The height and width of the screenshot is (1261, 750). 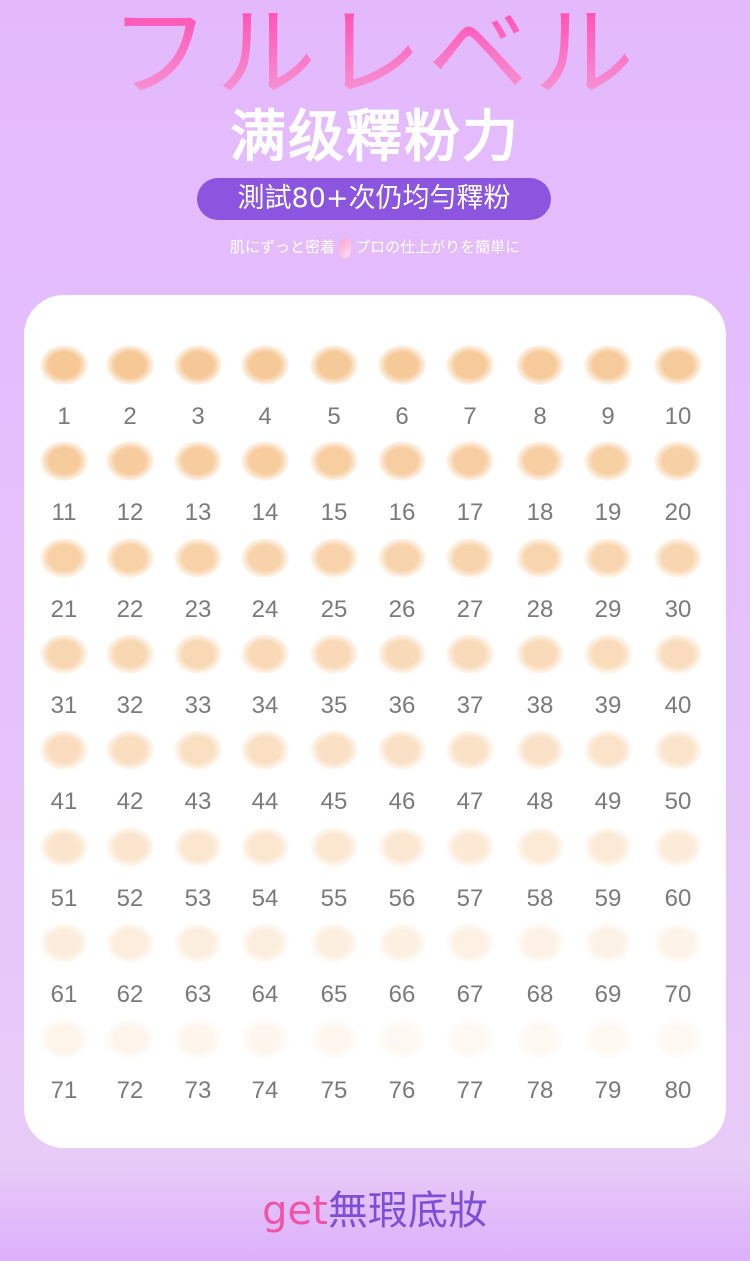 I want to click on swatch-item: 52, so click(x=130, y=846).